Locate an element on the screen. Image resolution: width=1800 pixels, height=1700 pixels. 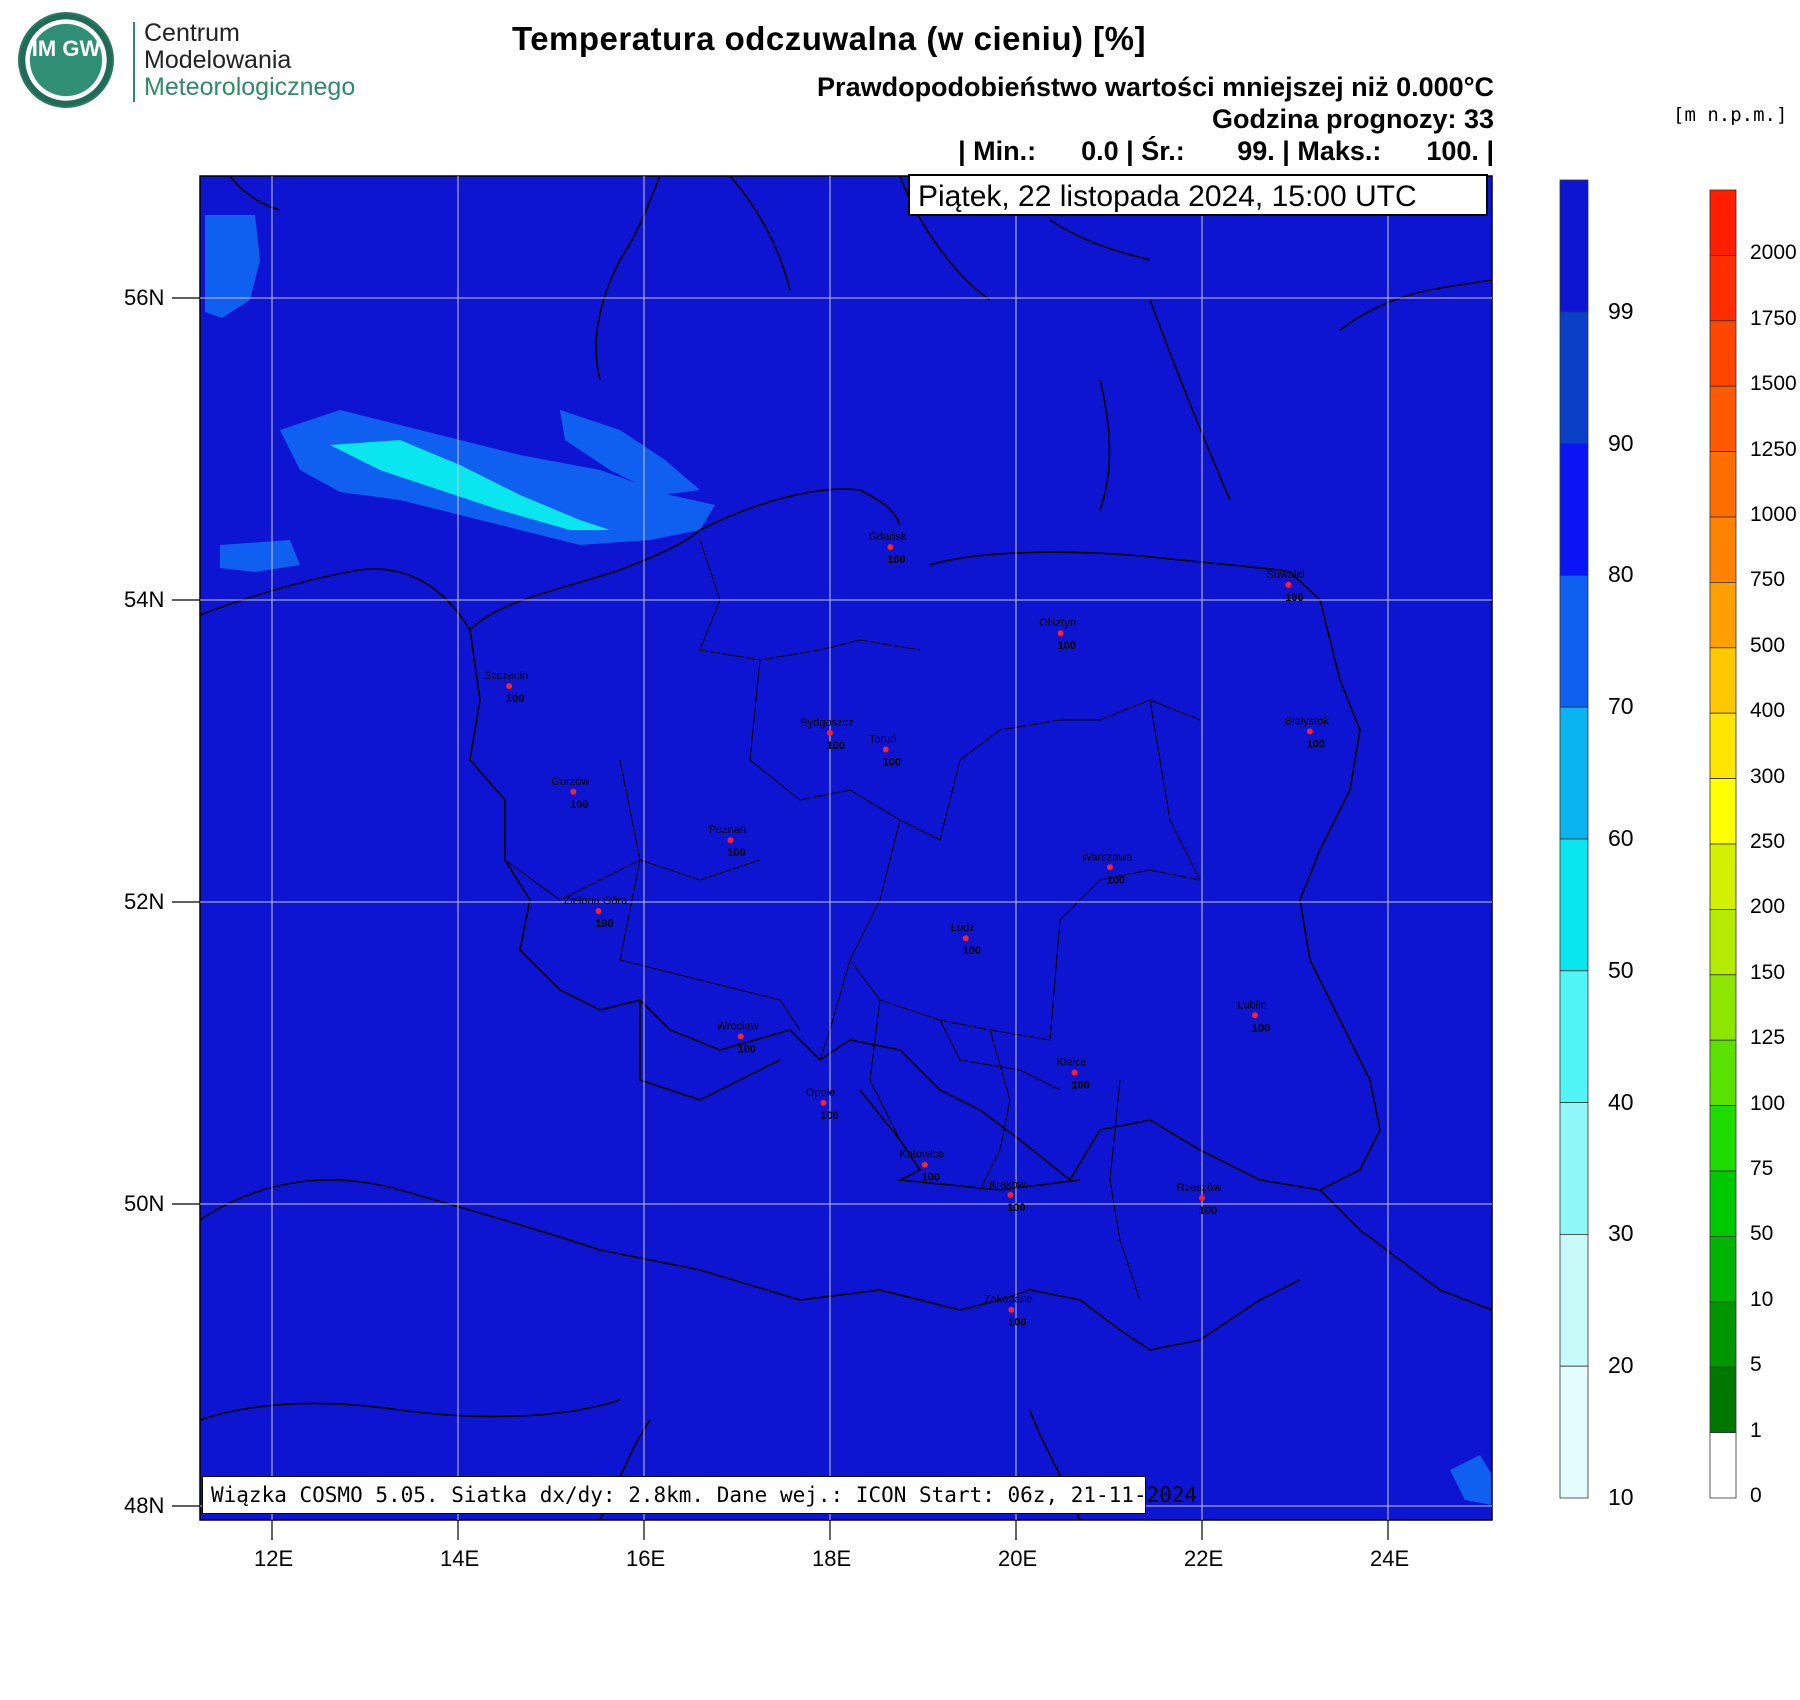
probability-patch-carpathians is located at coordinates (1471, 1480).